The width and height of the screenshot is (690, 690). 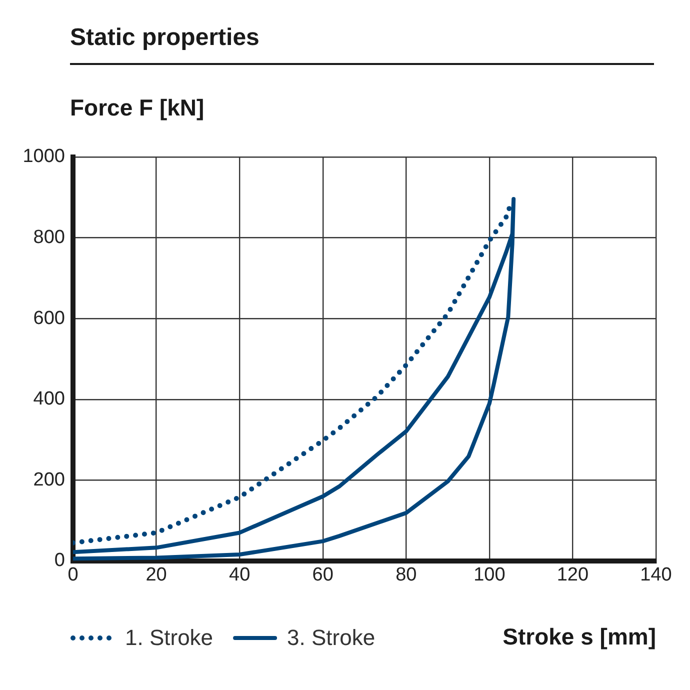 What do you see at coordinates (49, 237) in the screenshot?
I see `y-tick-label: 800` at bounding box center [49, 237].